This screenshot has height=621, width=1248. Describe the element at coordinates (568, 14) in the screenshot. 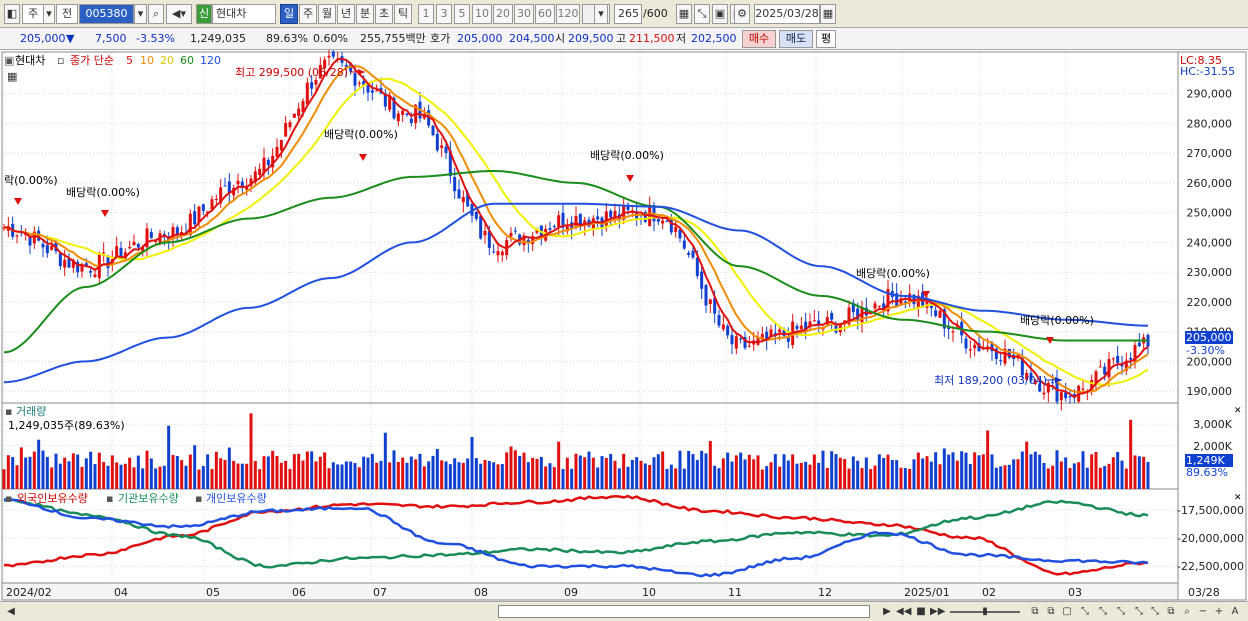

I see `tick-120: 120` at that location.